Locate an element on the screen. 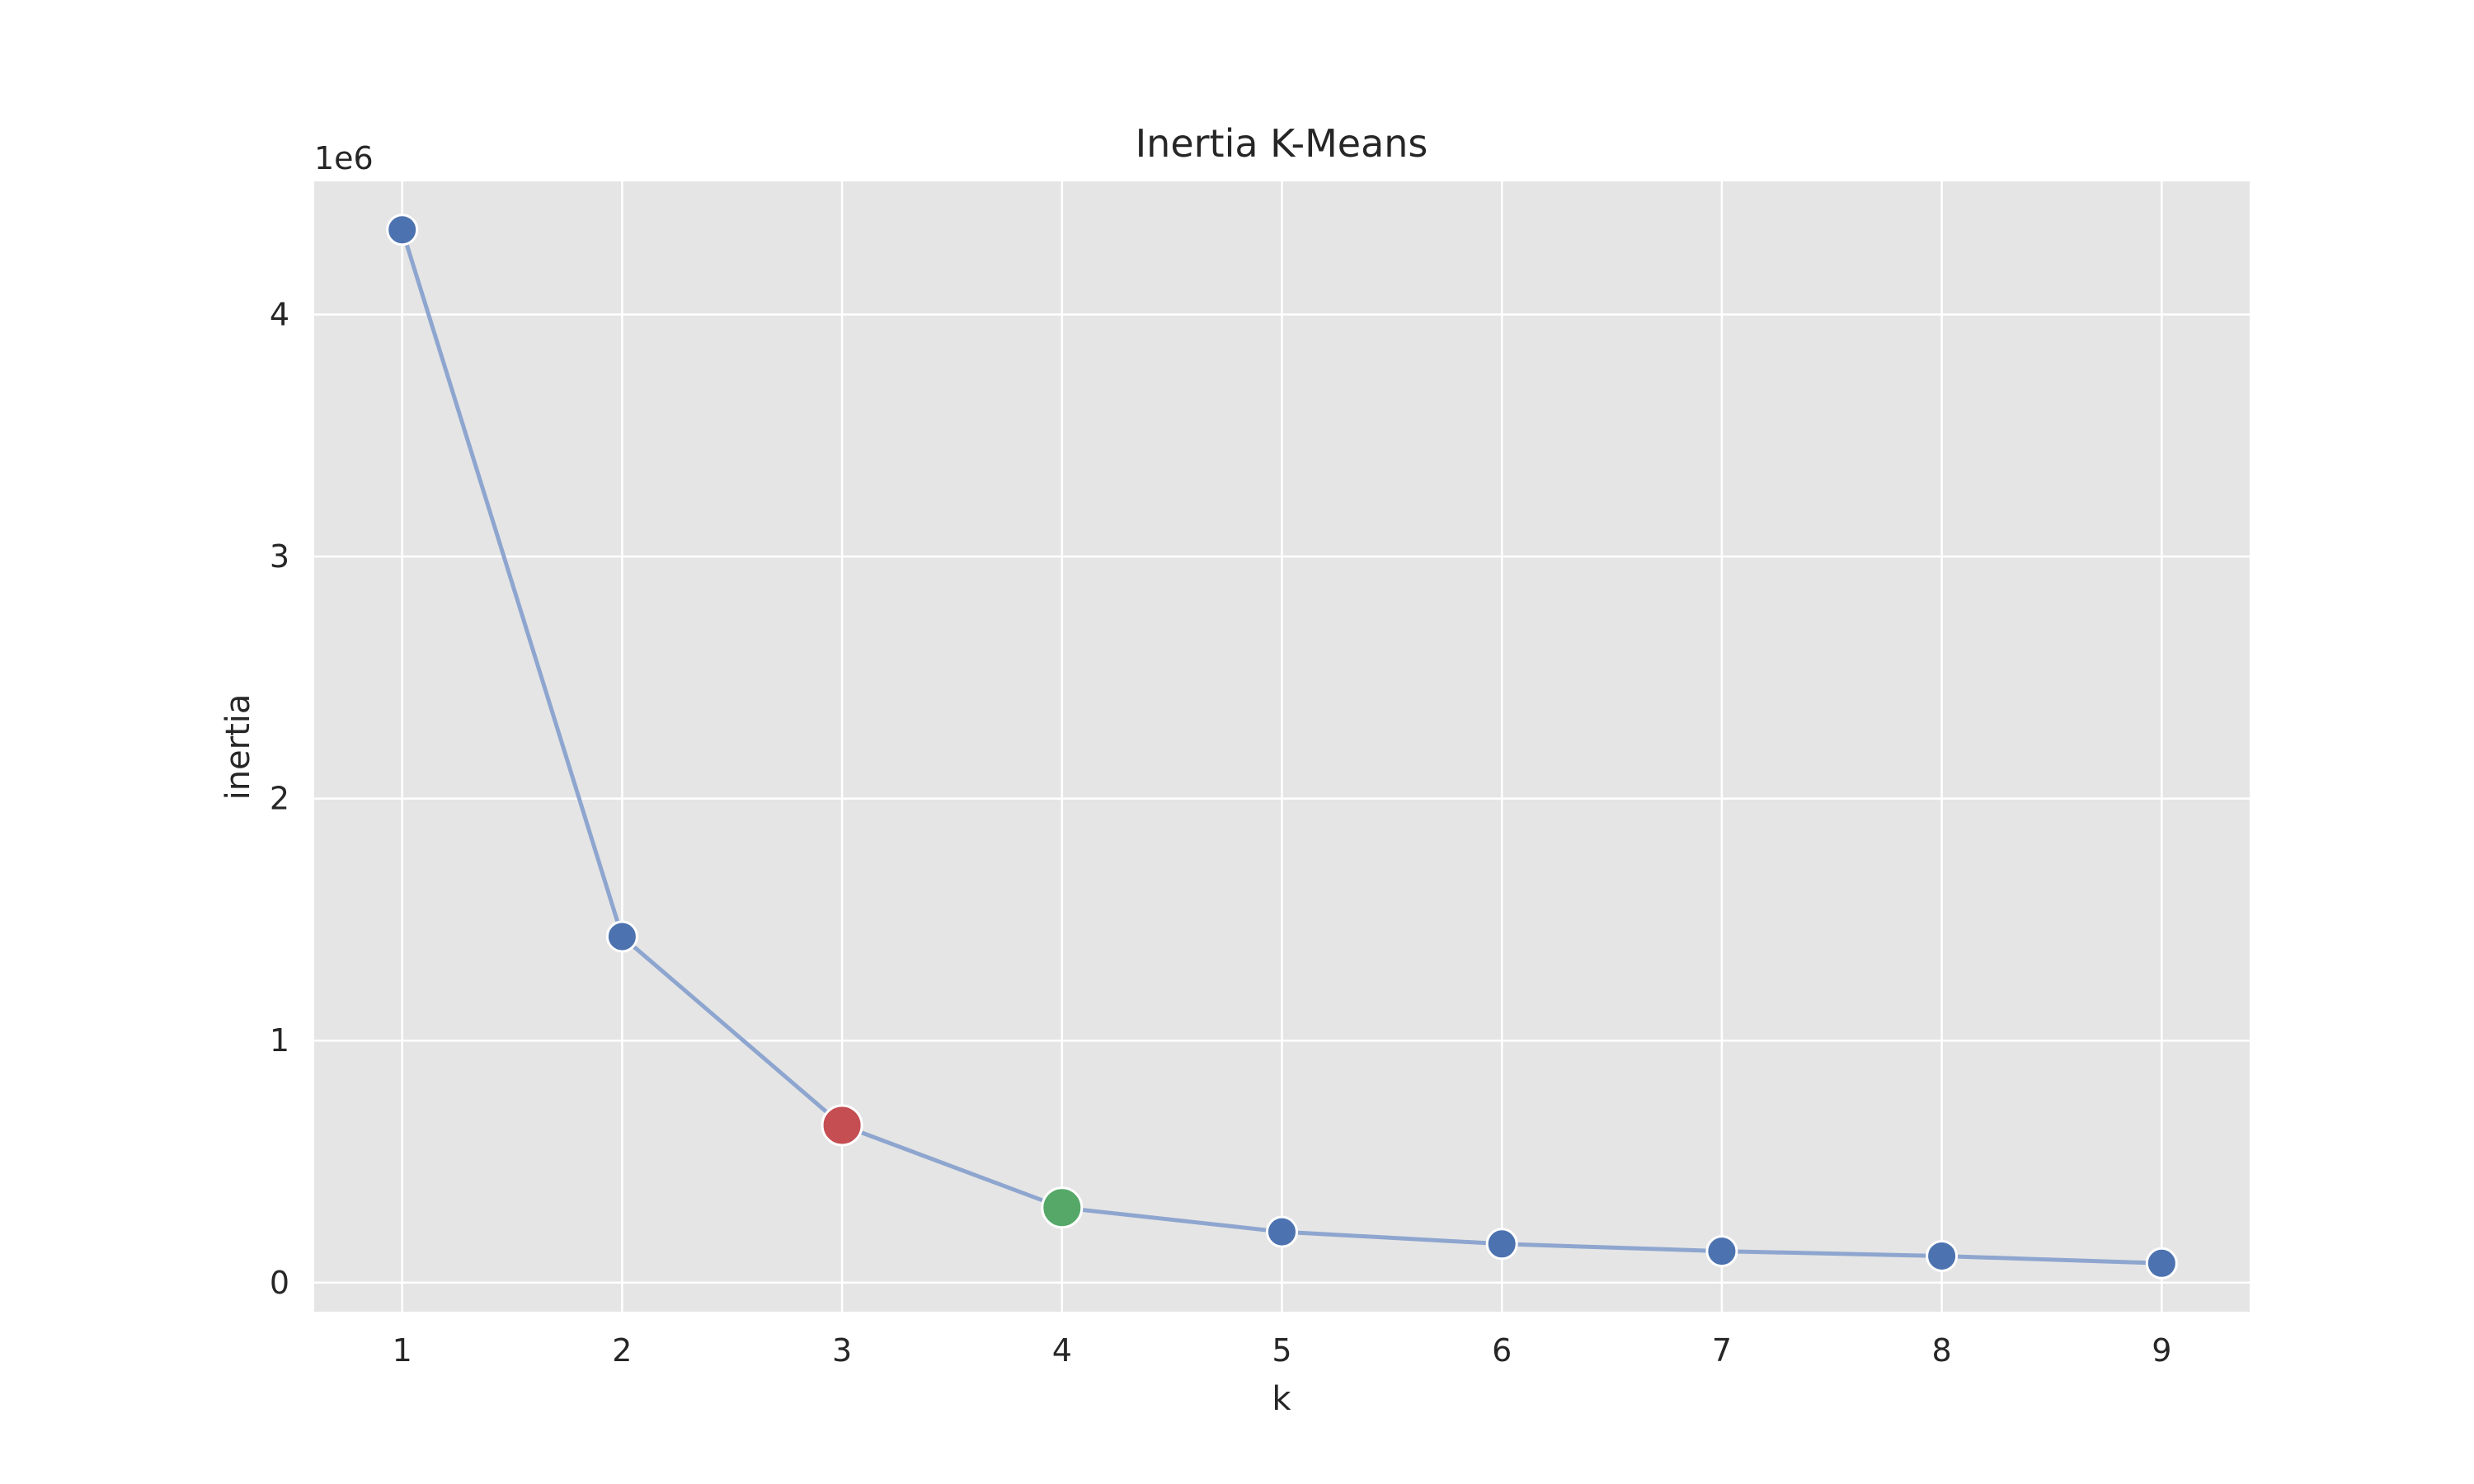 This screenshot has height=1484, width=2474. x-tick-label: 5 is located at coordinates (1281, 1350).